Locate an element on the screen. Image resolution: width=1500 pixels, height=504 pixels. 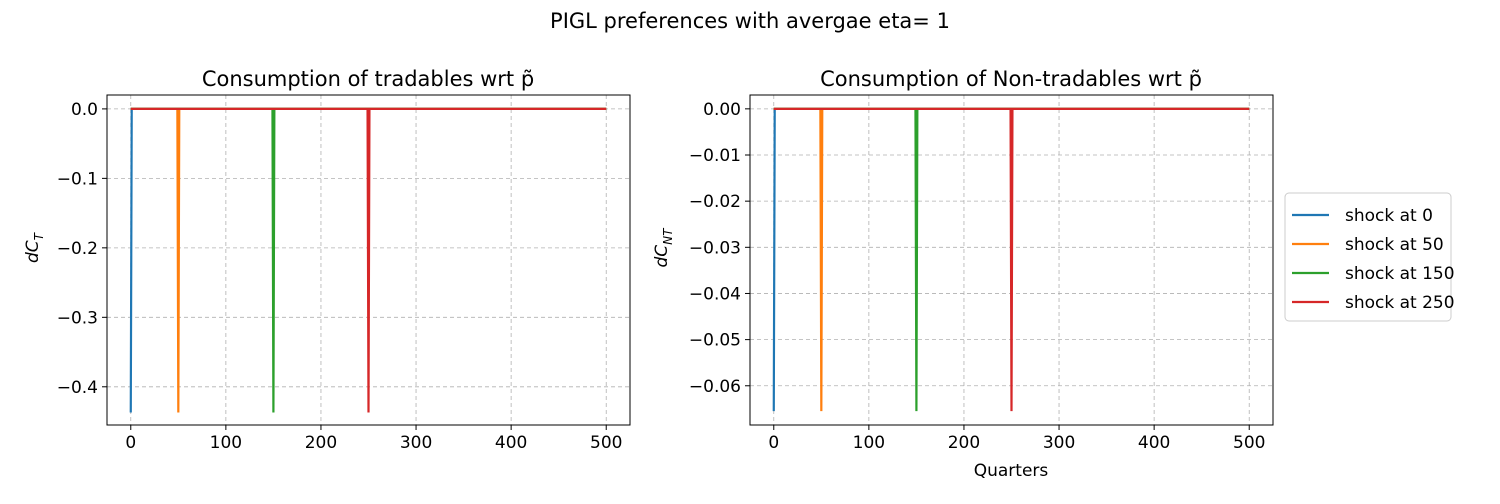
tradables-y-tick-label: −0.2 is located at coordinates (77, 249).